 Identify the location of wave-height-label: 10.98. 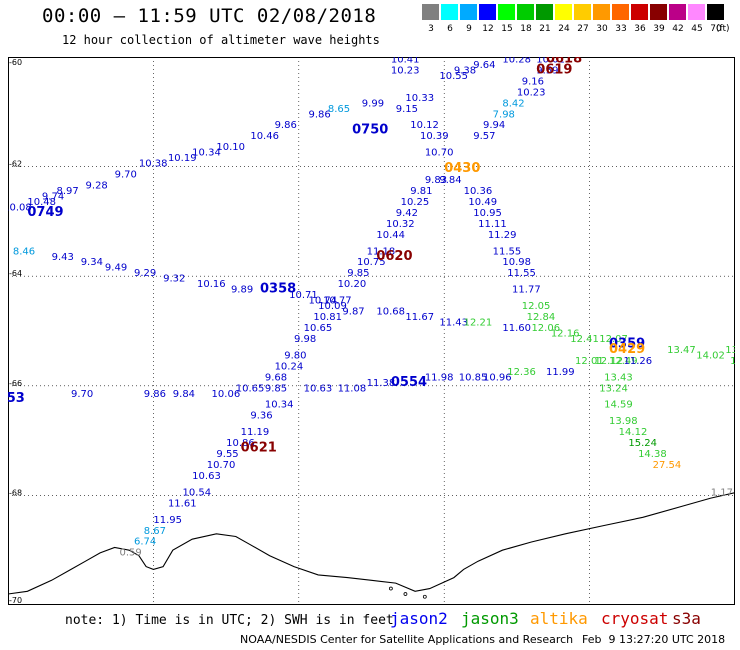
(516, 262).